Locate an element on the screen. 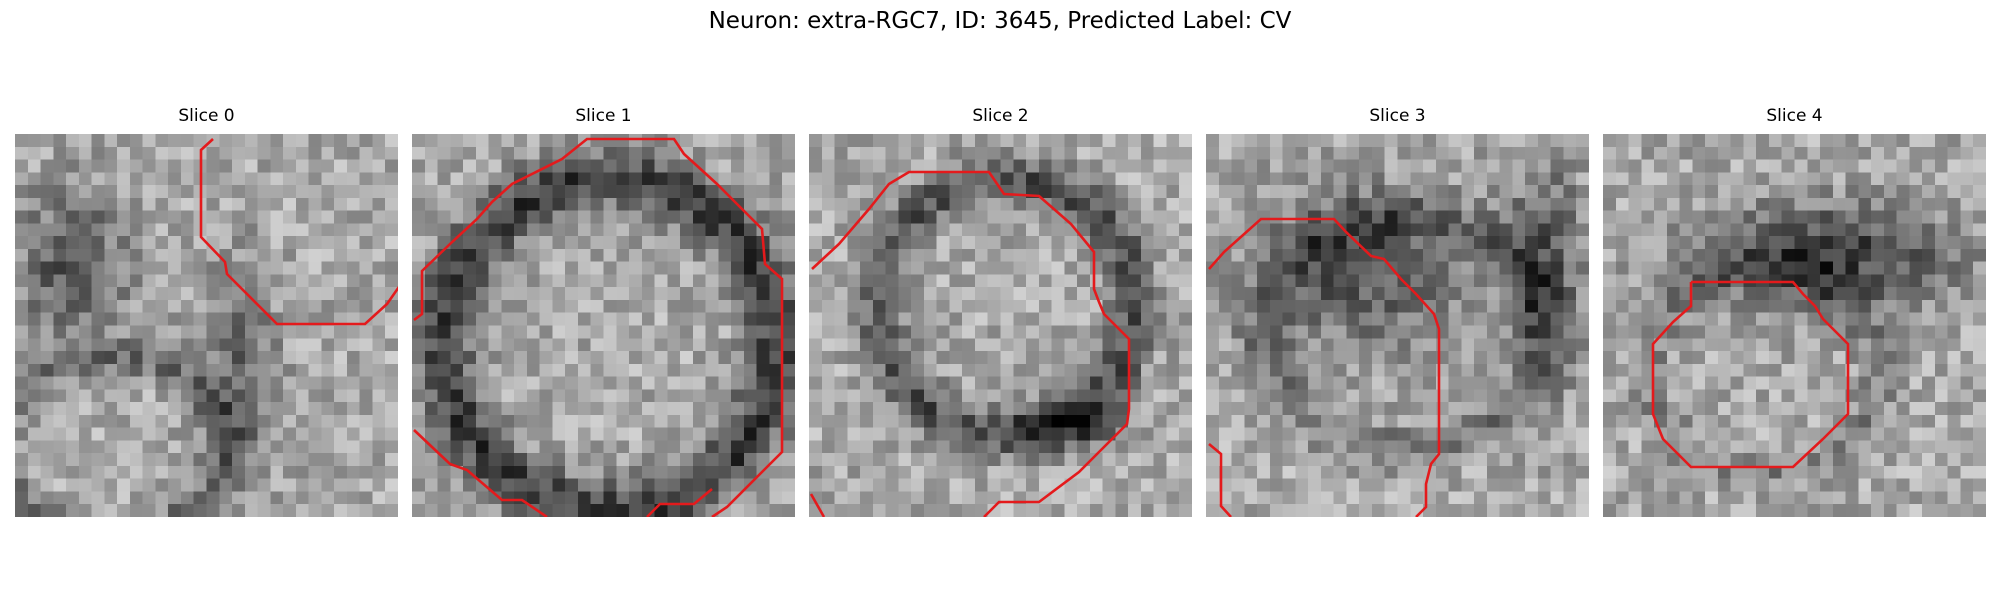 Image resolution: width=2000 pixels, height=600 pixels. slice-title: Slice 2 is located at coordinates (1000, 116).